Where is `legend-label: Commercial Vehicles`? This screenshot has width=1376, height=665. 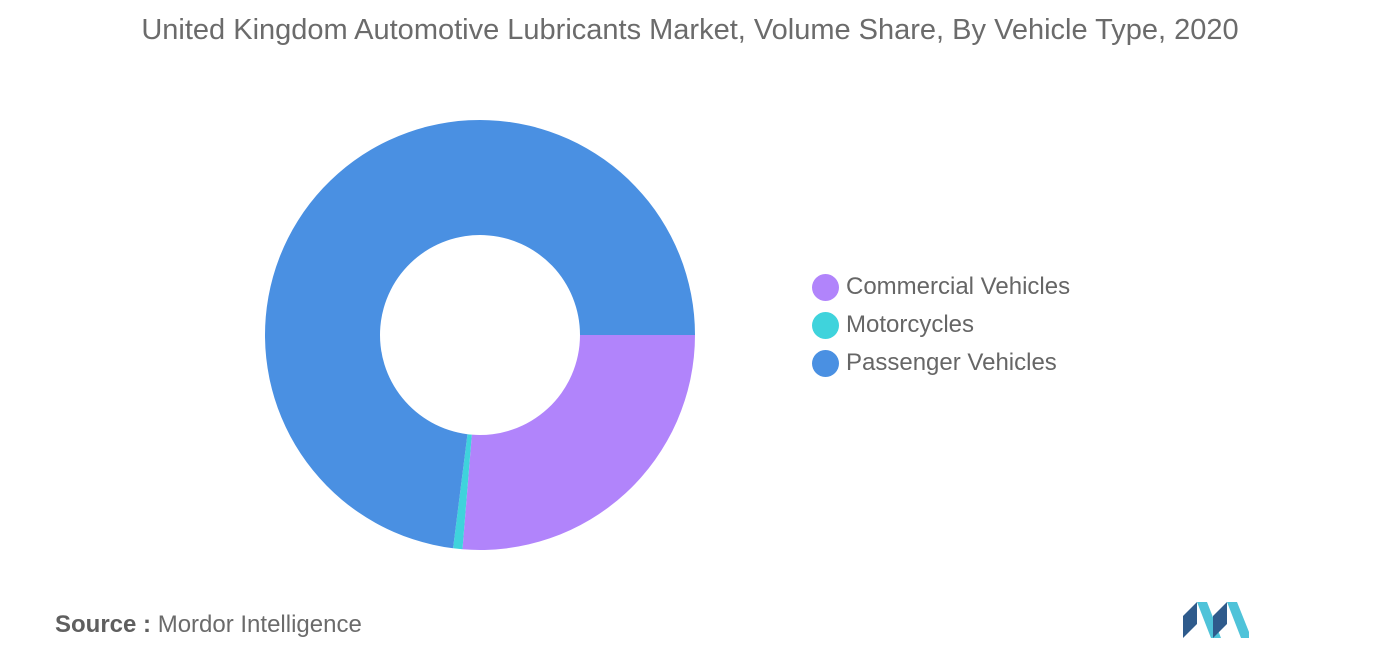
legend-label: Commercial Vehicles is located at coordinates (958, 286).